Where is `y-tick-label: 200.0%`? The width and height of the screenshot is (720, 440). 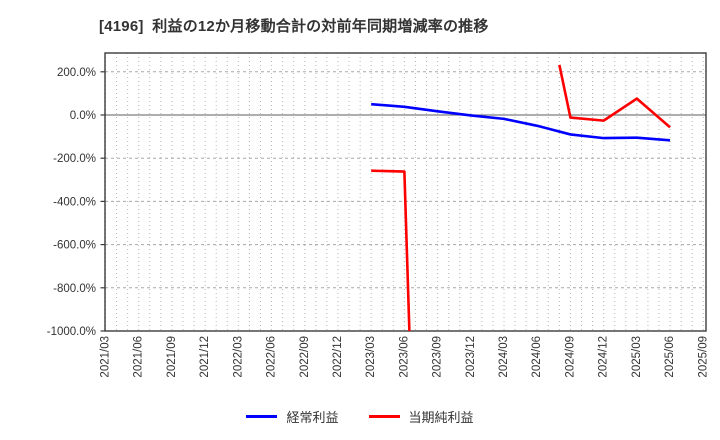
y-tick-label: 200.0% is located at coordinates (76, 73).